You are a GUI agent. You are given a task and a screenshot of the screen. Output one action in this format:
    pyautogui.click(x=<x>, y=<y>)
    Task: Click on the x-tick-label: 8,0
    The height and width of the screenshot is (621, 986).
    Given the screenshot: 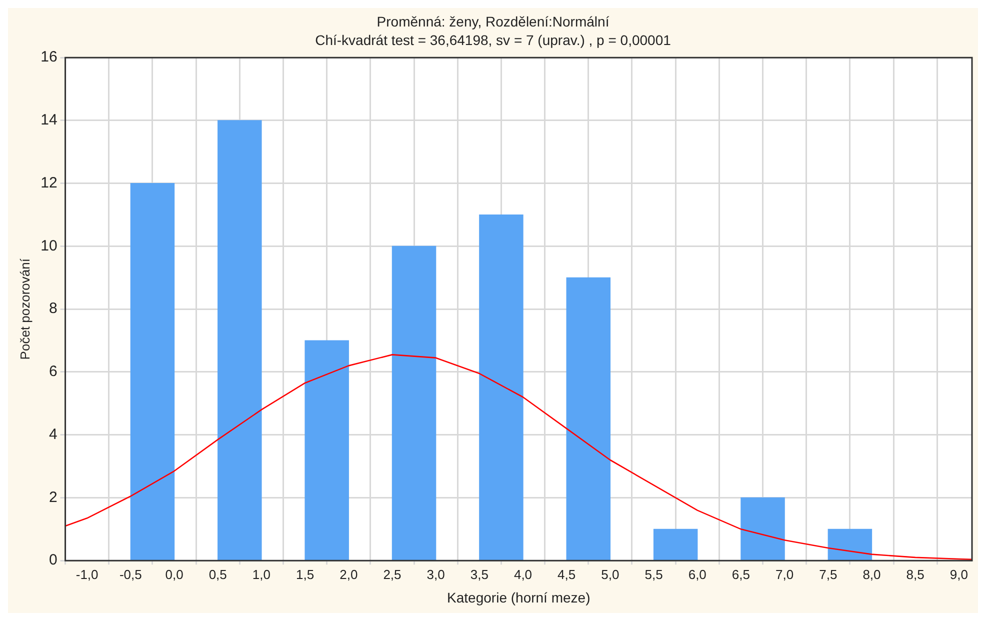 What is the action you would take?
    pyautogui.click(x=871, y=574)
    